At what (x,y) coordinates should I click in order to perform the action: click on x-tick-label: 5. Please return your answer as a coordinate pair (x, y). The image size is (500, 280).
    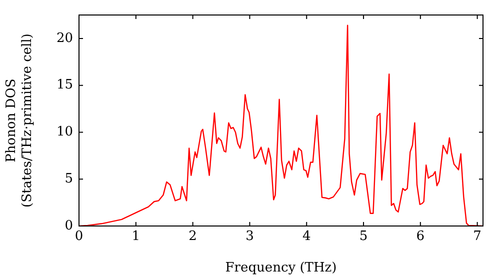
    Looking at the image, I should click on (363, 236).